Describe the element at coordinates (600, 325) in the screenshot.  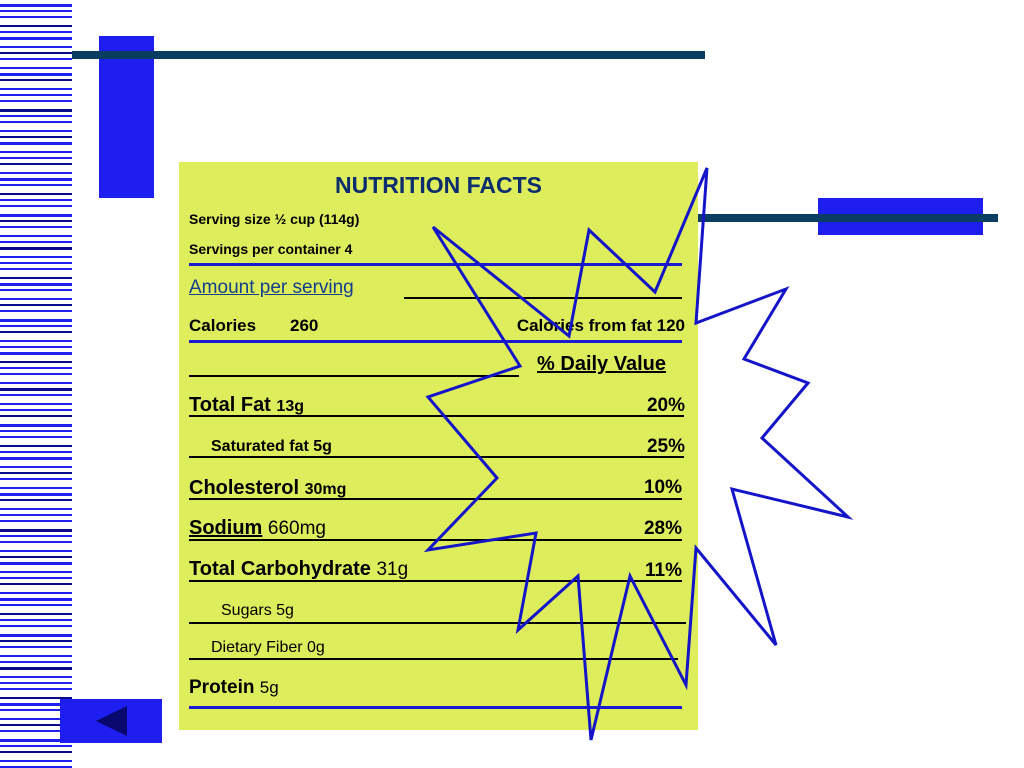
I see `calories-from-fat: Calories from fat 120` at that location.